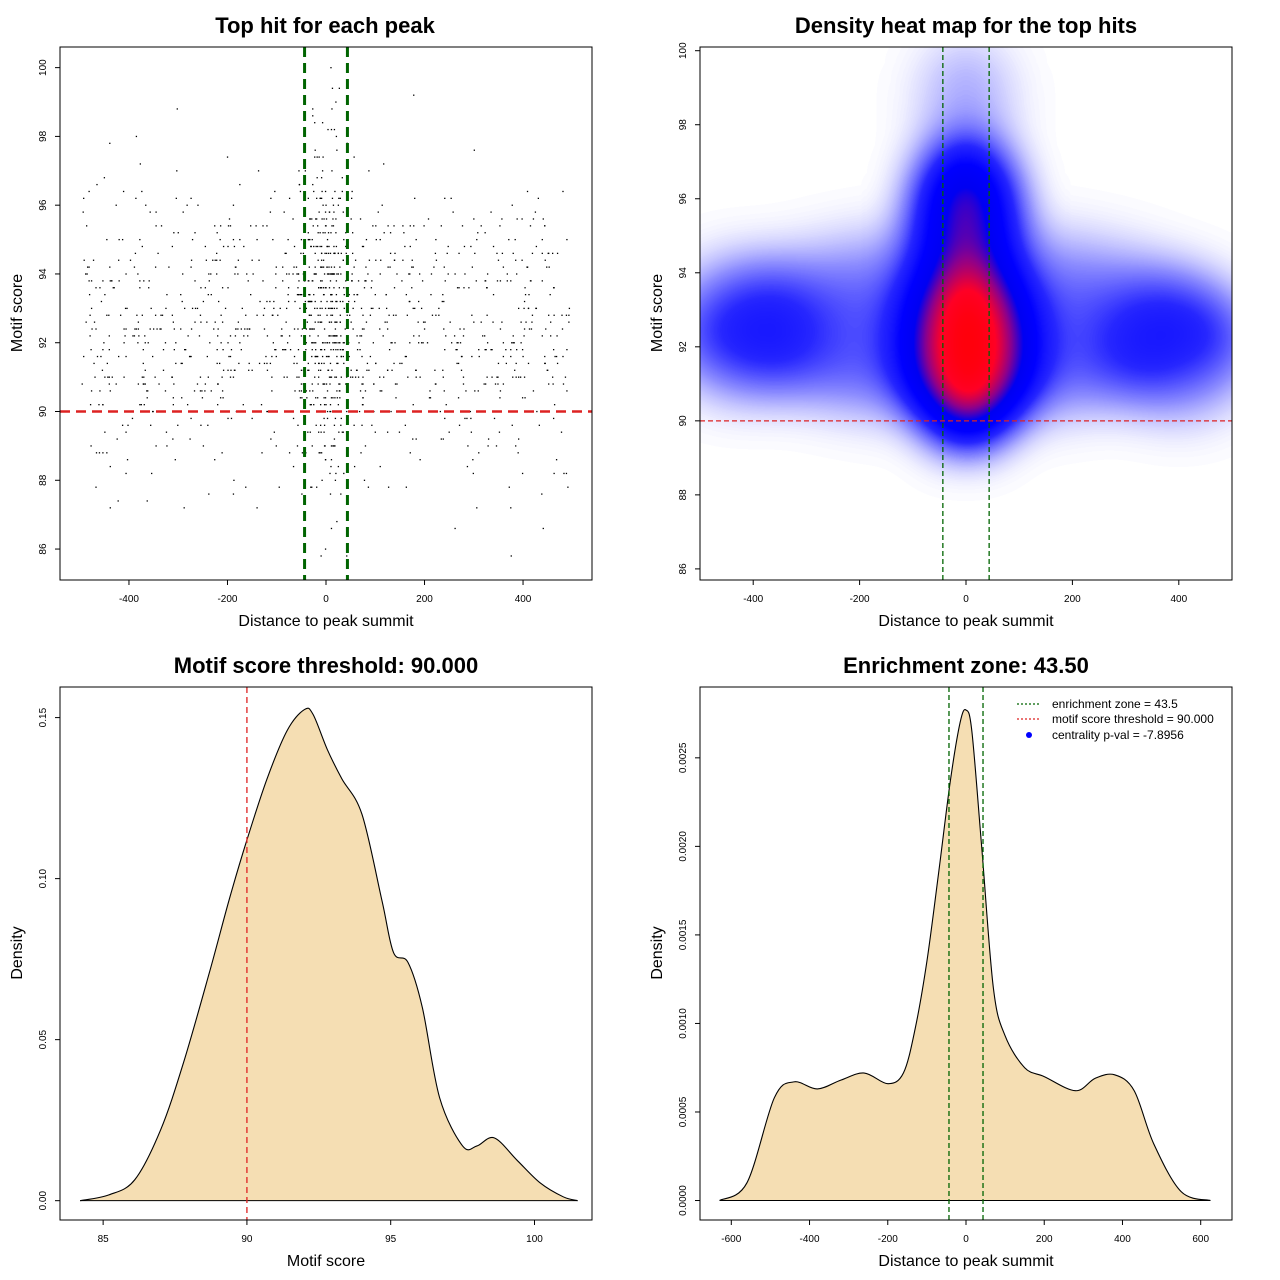 The height and width of the screenshot is (1280, 1280). What do you see at coordinates (966, 25) in the screenshot?
I see `chart-title: Density heat map for the top hits` at bounding box center [966, 25].